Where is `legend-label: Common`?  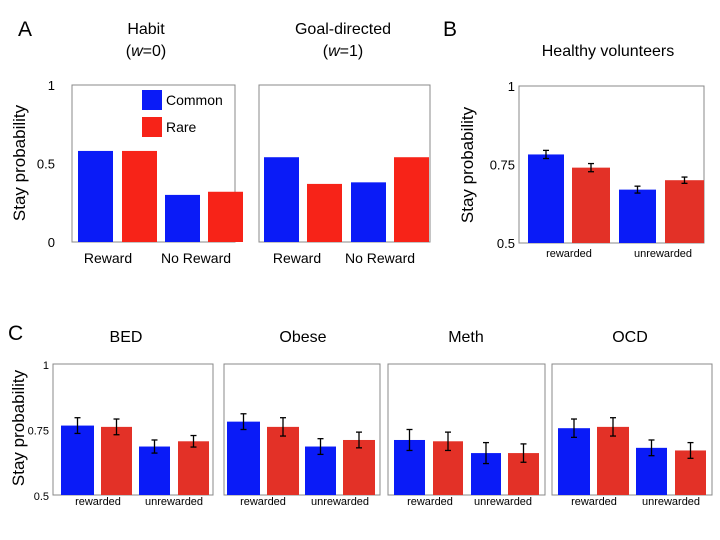
legend-label: Common is located at coordinates (194, 100).